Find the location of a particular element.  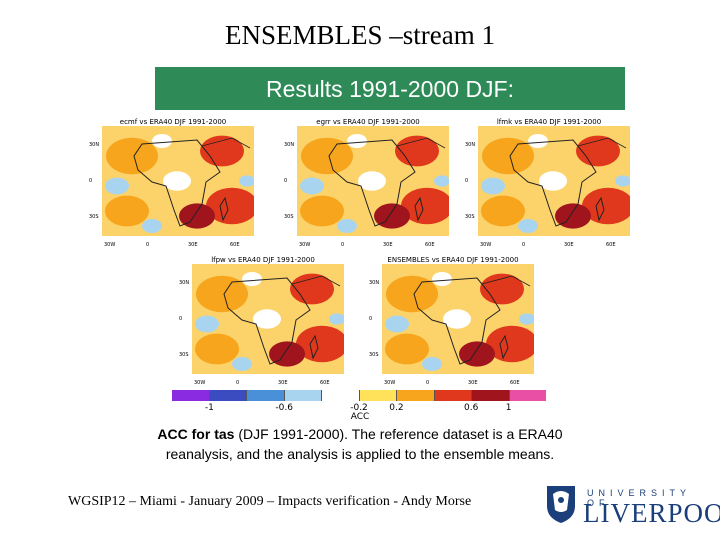

panel-title: ENSEMBLES vs ERA40 DJF 1991-2000 is located at coordinates (453, 260).